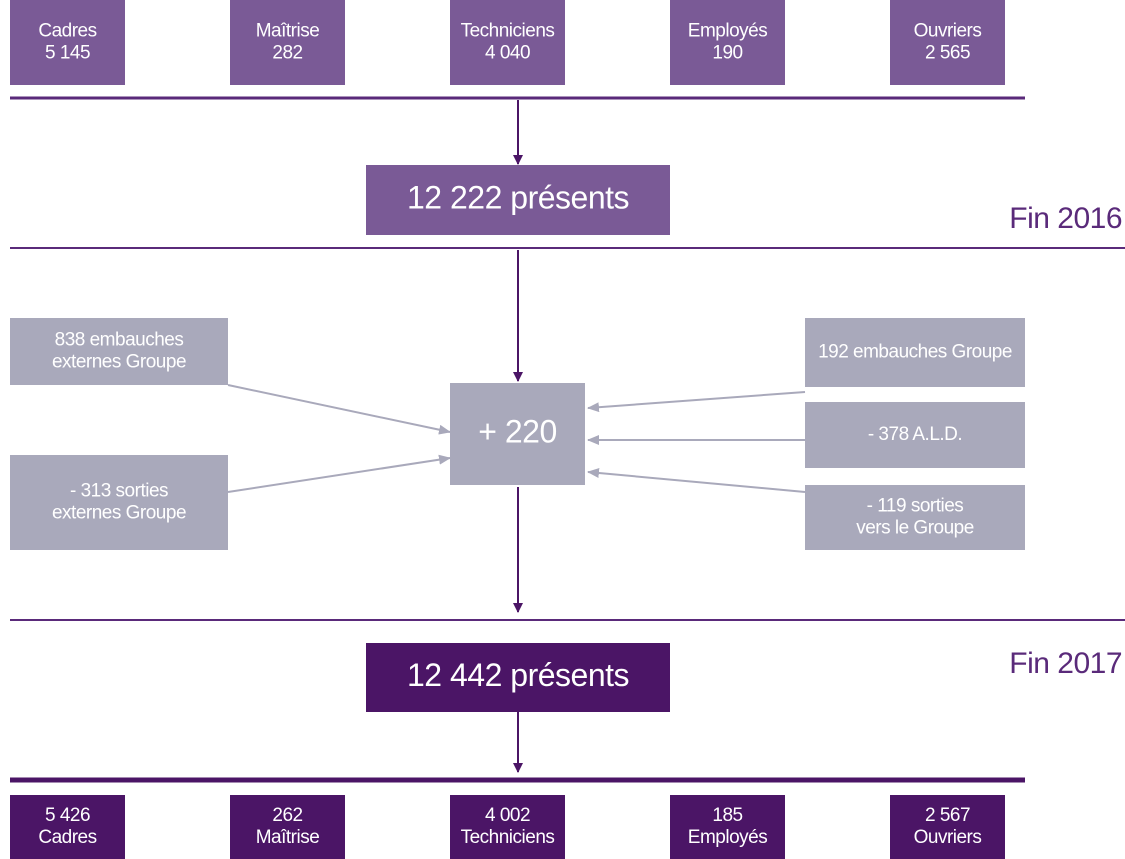 The height and width of the screenshot is (859, 1125). What do you see at coordinates (1065, 218) in the screenshot?
I see `start-label: Fin 2016` at bounding box center [1065, 218].